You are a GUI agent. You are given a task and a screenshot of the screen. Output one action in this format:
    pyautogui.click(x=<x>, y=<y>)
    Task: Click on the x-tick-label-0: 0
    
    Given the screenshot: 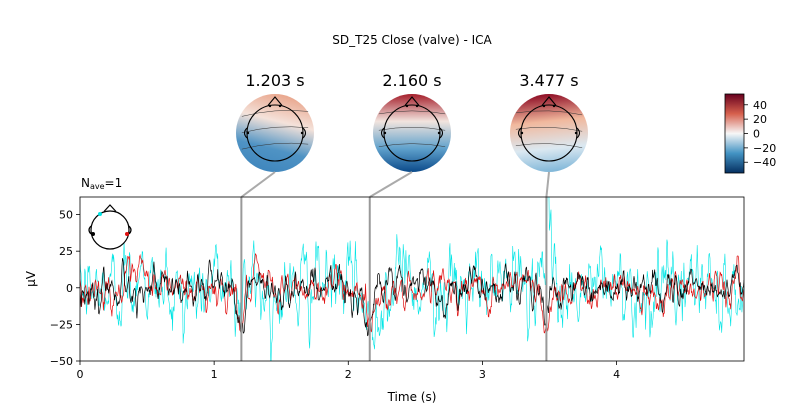 What is the action you would take?
    pyautogui.click(x=80, y=374)
    